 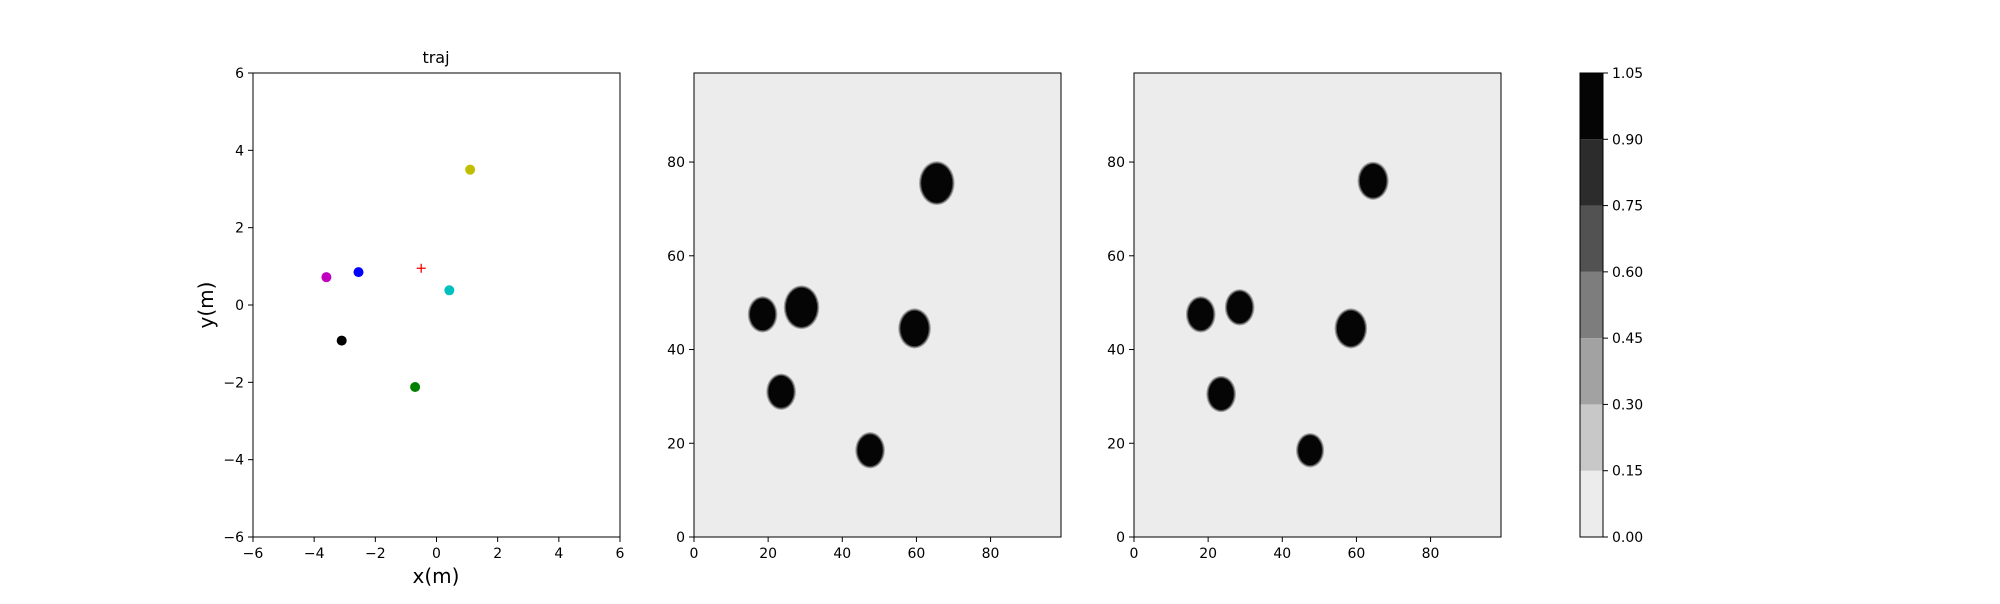 I want to click on colorbar-tick-label: 0.75, so click(x=1627, y=207).